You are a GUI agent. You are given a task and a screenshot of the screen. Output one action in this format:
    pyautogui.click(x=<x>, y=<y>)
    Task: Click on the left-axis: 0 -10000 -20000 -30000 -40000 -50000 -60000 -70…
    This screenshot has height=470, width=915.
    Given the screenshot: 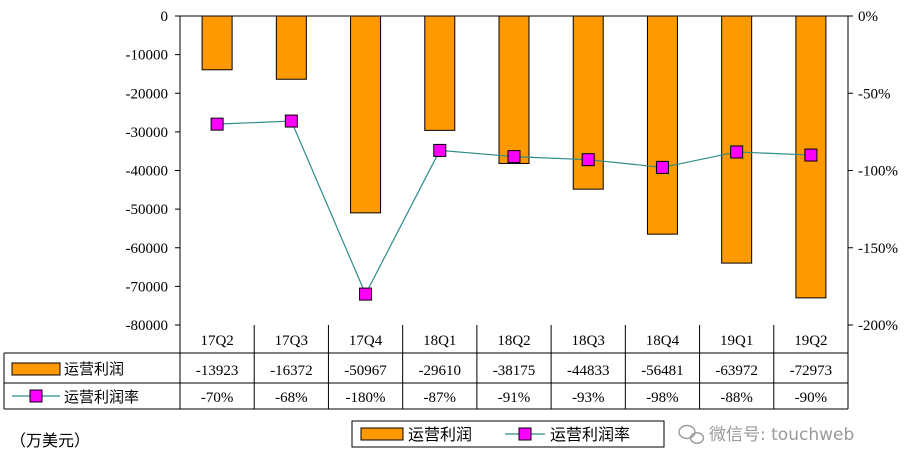 What is the action you would take?
    pyautogui.click(x=153, y=171)
    